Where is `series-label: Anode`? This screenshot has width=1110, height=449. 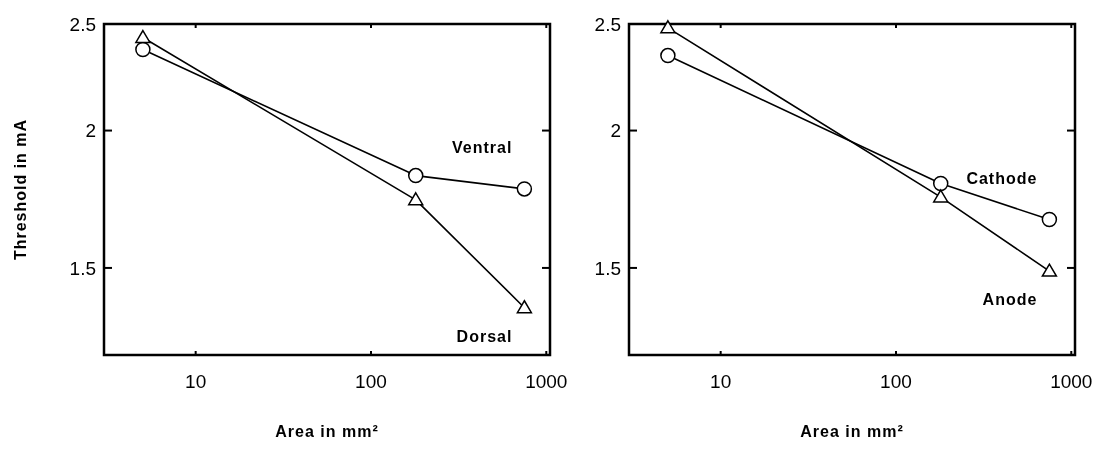 series-label: Anode is located at coordinates (1010, 300).